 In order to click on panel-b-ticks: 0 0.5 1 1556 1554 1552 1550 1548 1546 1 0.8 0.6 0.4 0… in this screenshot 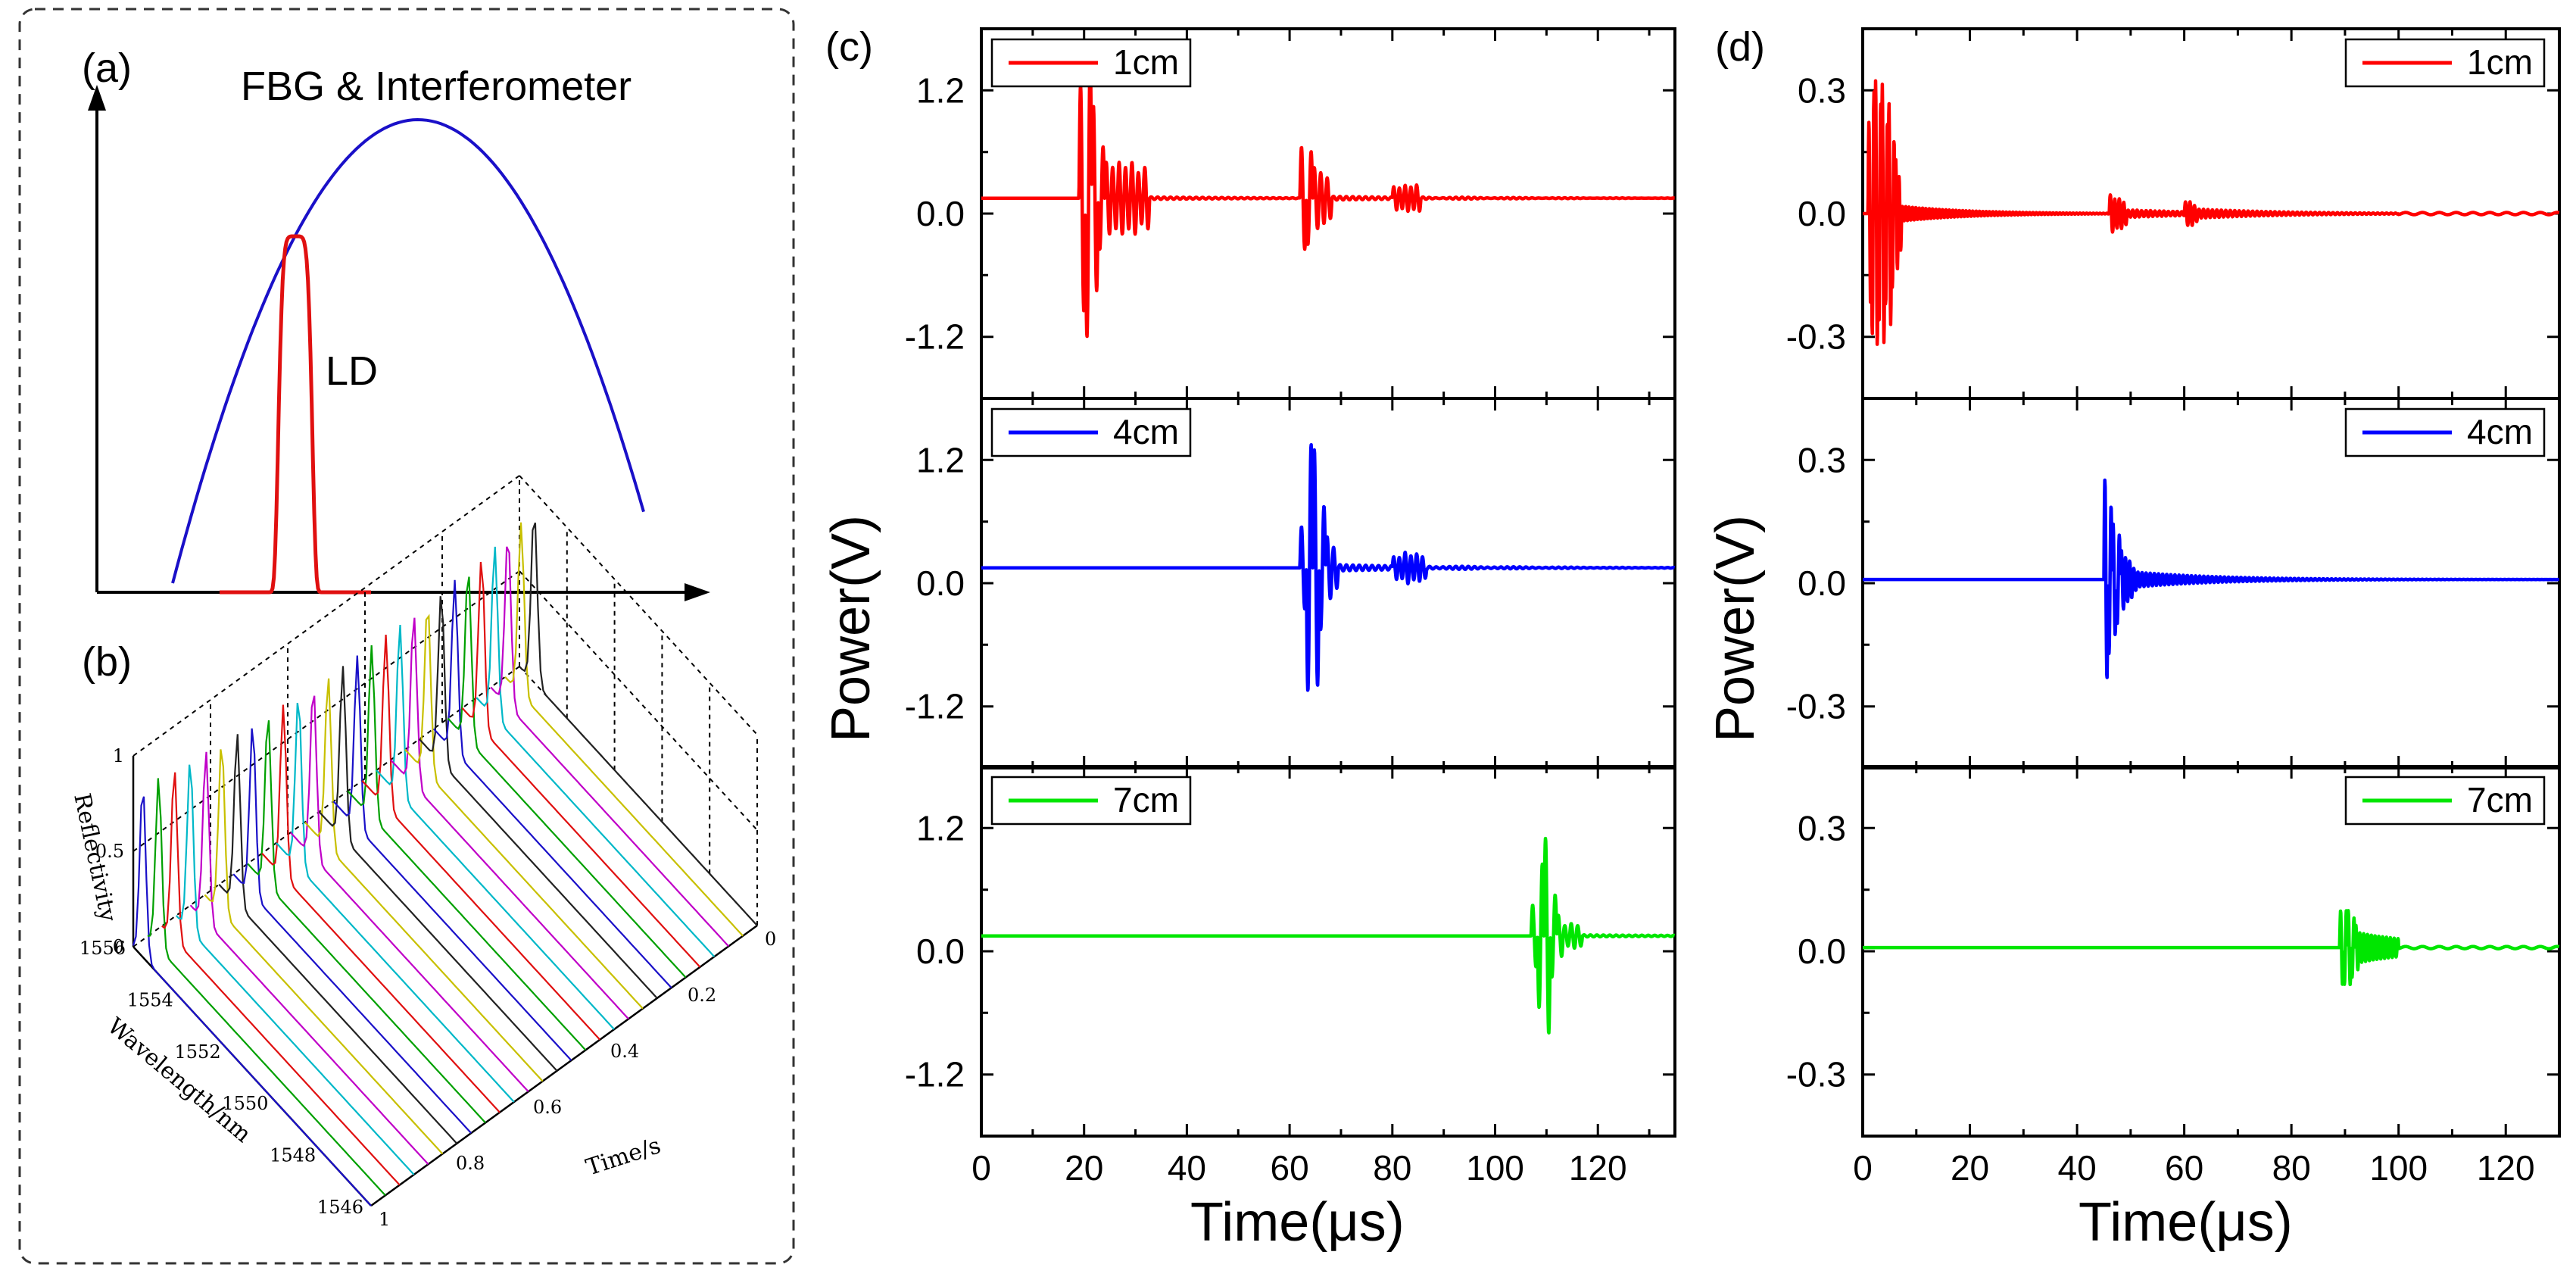, I will do `click(428, 987)`.